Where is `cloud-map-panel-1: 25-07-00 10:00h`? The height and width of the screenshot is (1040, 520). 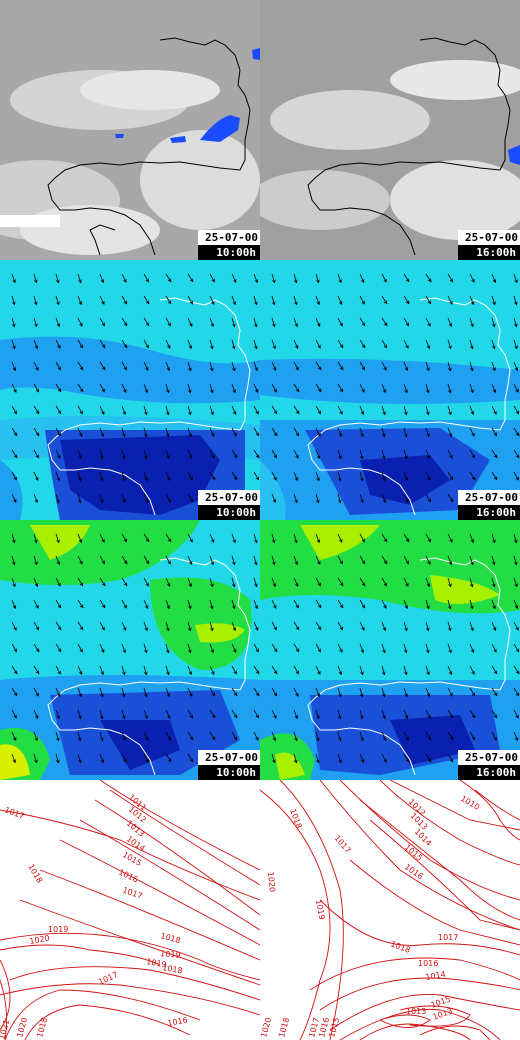
cloud-map-panel-1: 25-07-00 10:00h is located at coordinates (130, 130).